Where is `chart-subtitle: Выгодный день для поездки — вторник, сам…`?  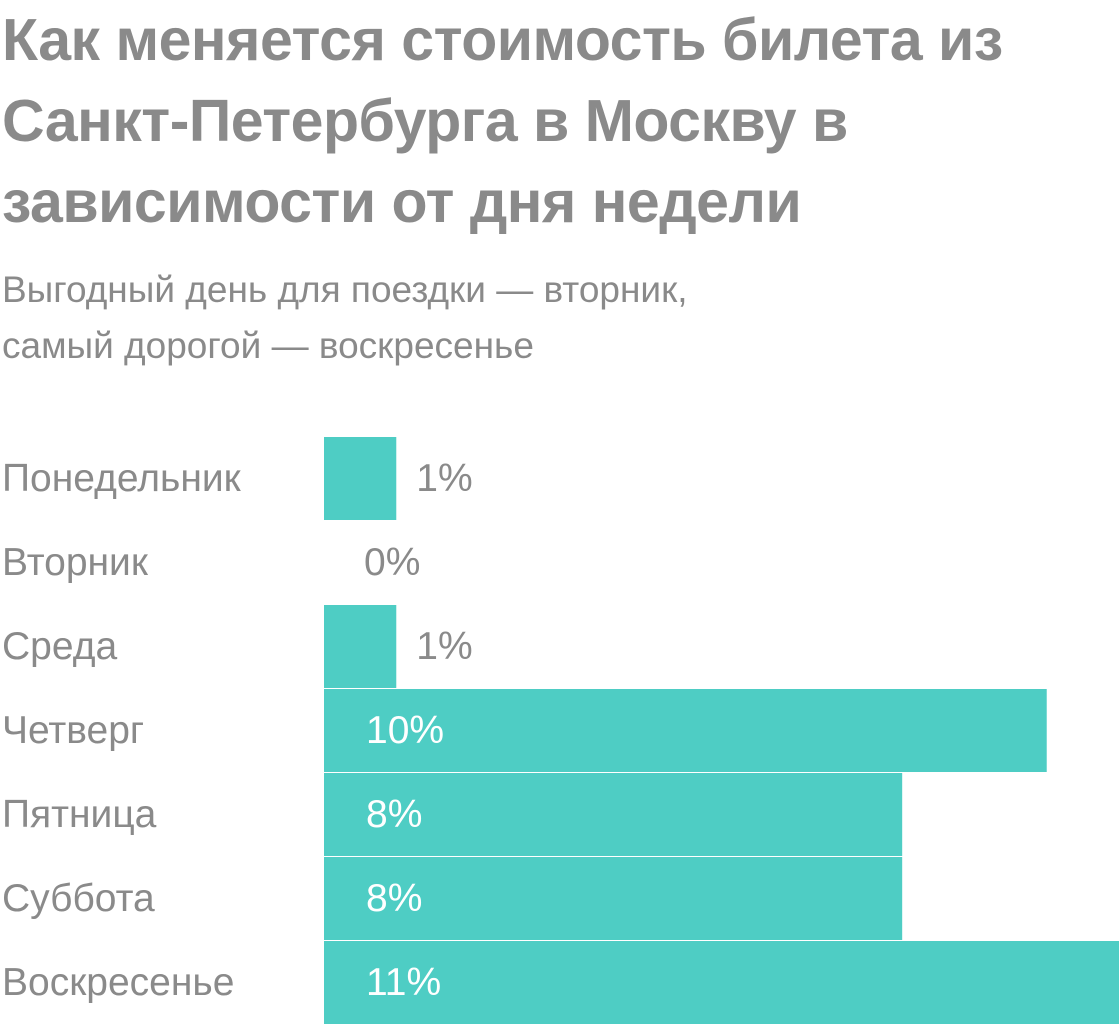
chart-subtitle: Выгодный день для поездки — вторник, сам… is located at coordinates (557, 318).